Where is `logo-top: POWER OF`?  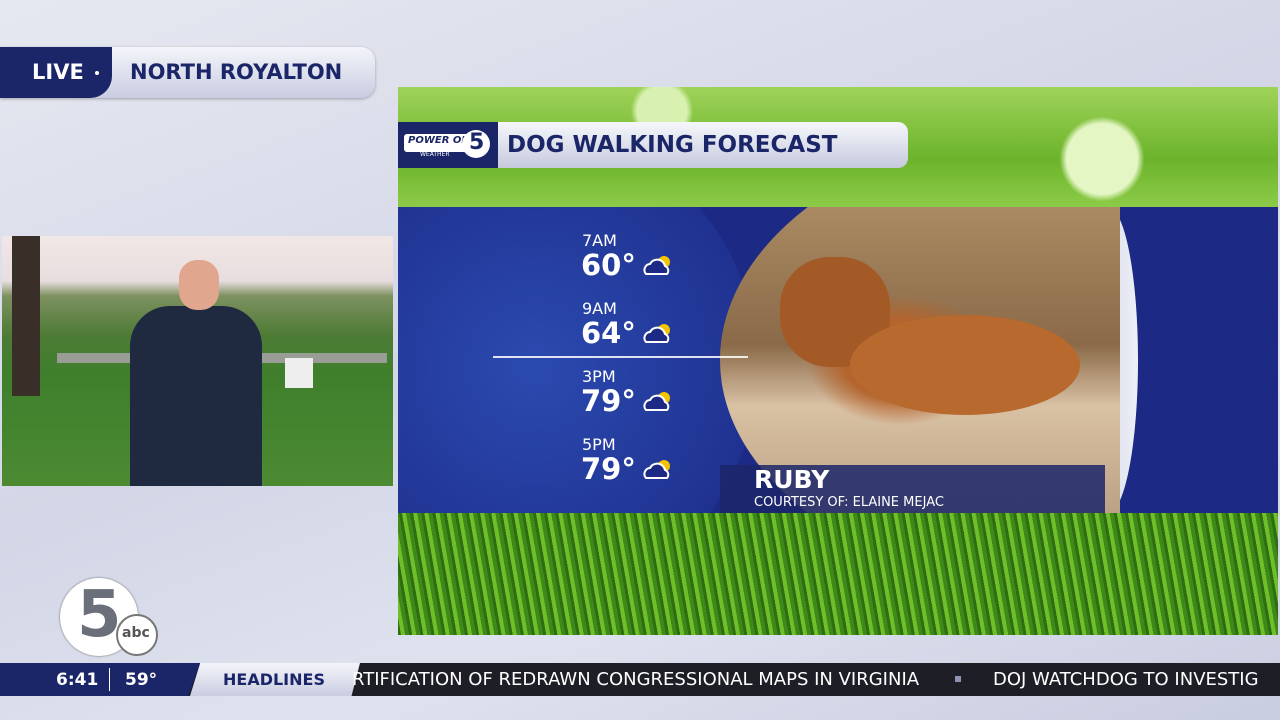 logo-top: POWER OF is located at coordinates (438, 140).